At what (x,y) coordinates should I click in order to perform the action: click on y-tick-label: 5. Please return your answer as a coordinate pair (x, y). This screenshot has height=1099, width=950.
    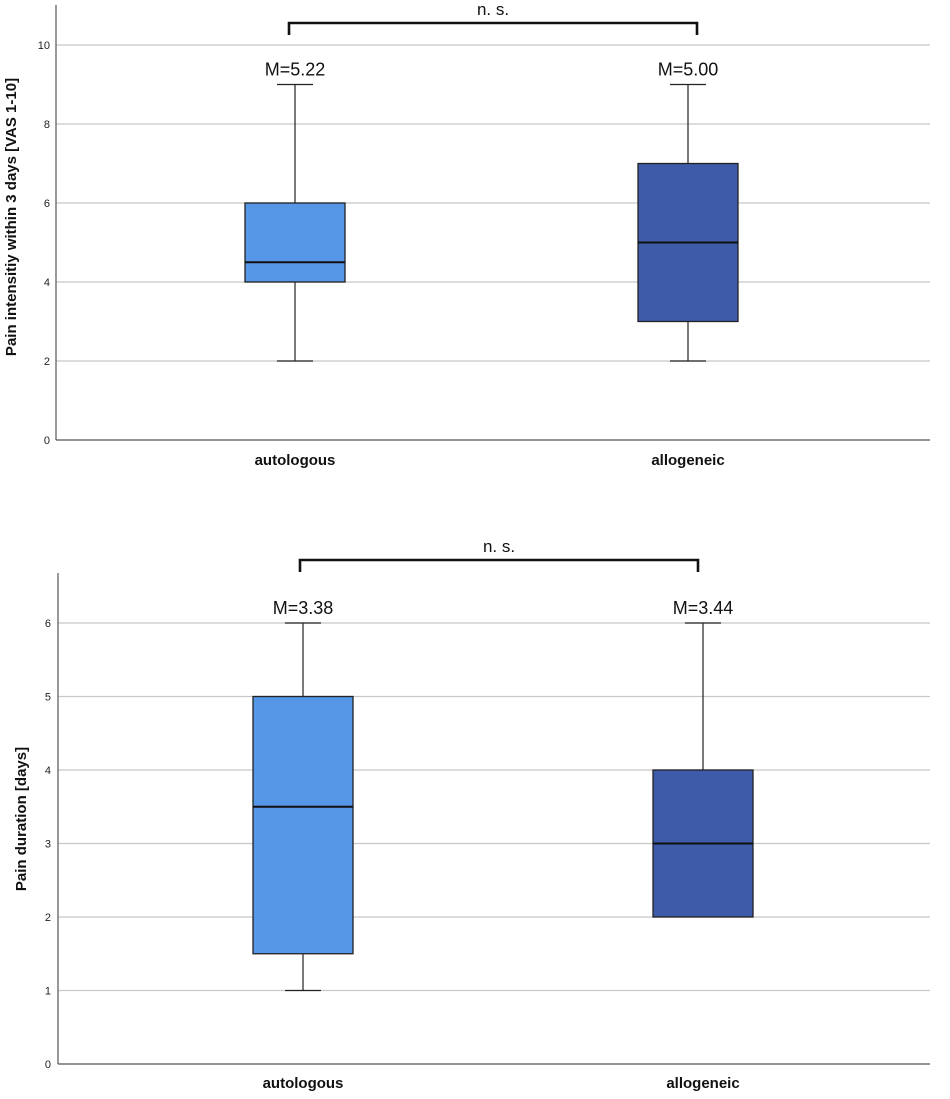
    Looking at the image, I should click on (48, 698).